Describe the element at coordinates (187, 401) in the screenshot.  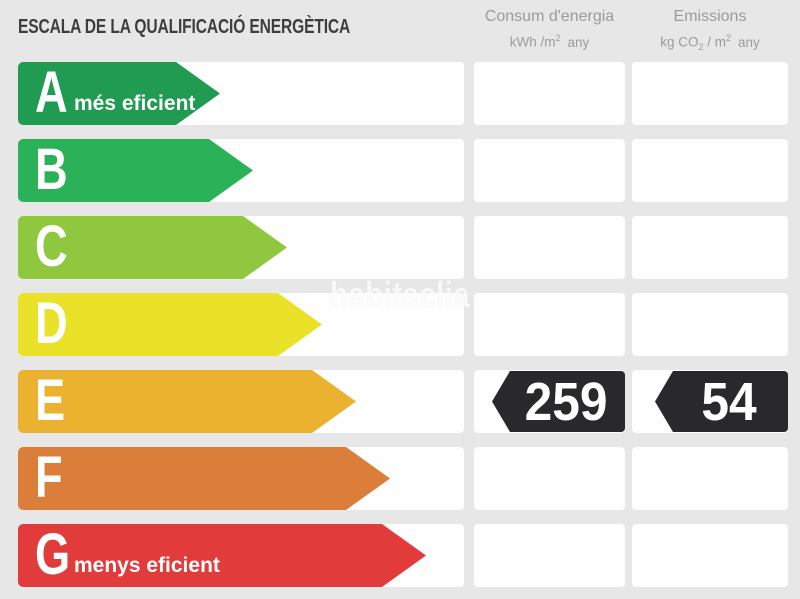
I see `band-arrow-e: E` at that location.